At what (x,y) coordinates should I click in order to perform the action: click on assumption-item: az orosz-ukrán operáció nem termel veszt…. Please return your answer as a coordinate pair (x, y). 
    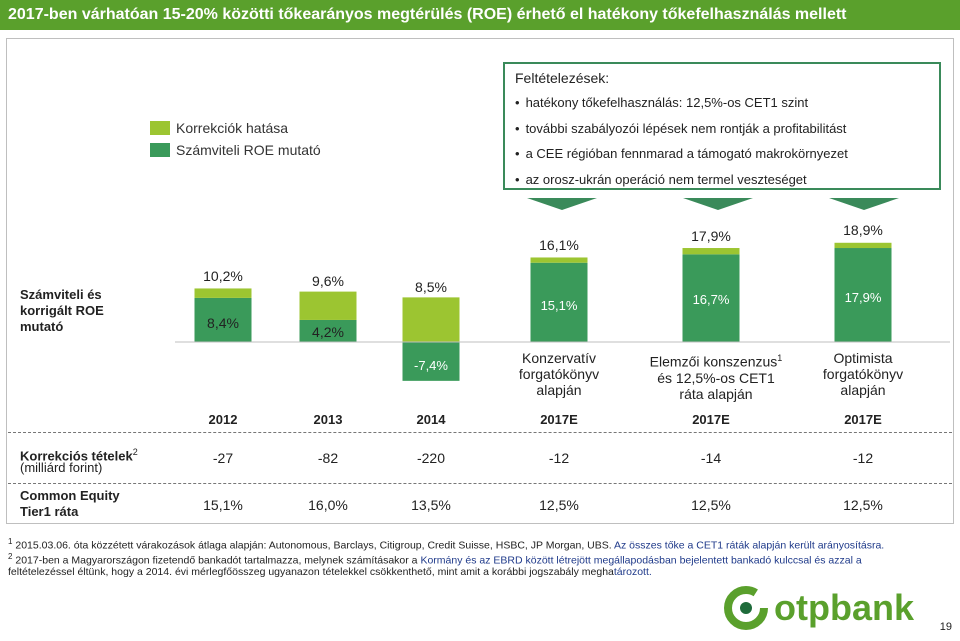
    Looking at the image, I should click on (722, 180).